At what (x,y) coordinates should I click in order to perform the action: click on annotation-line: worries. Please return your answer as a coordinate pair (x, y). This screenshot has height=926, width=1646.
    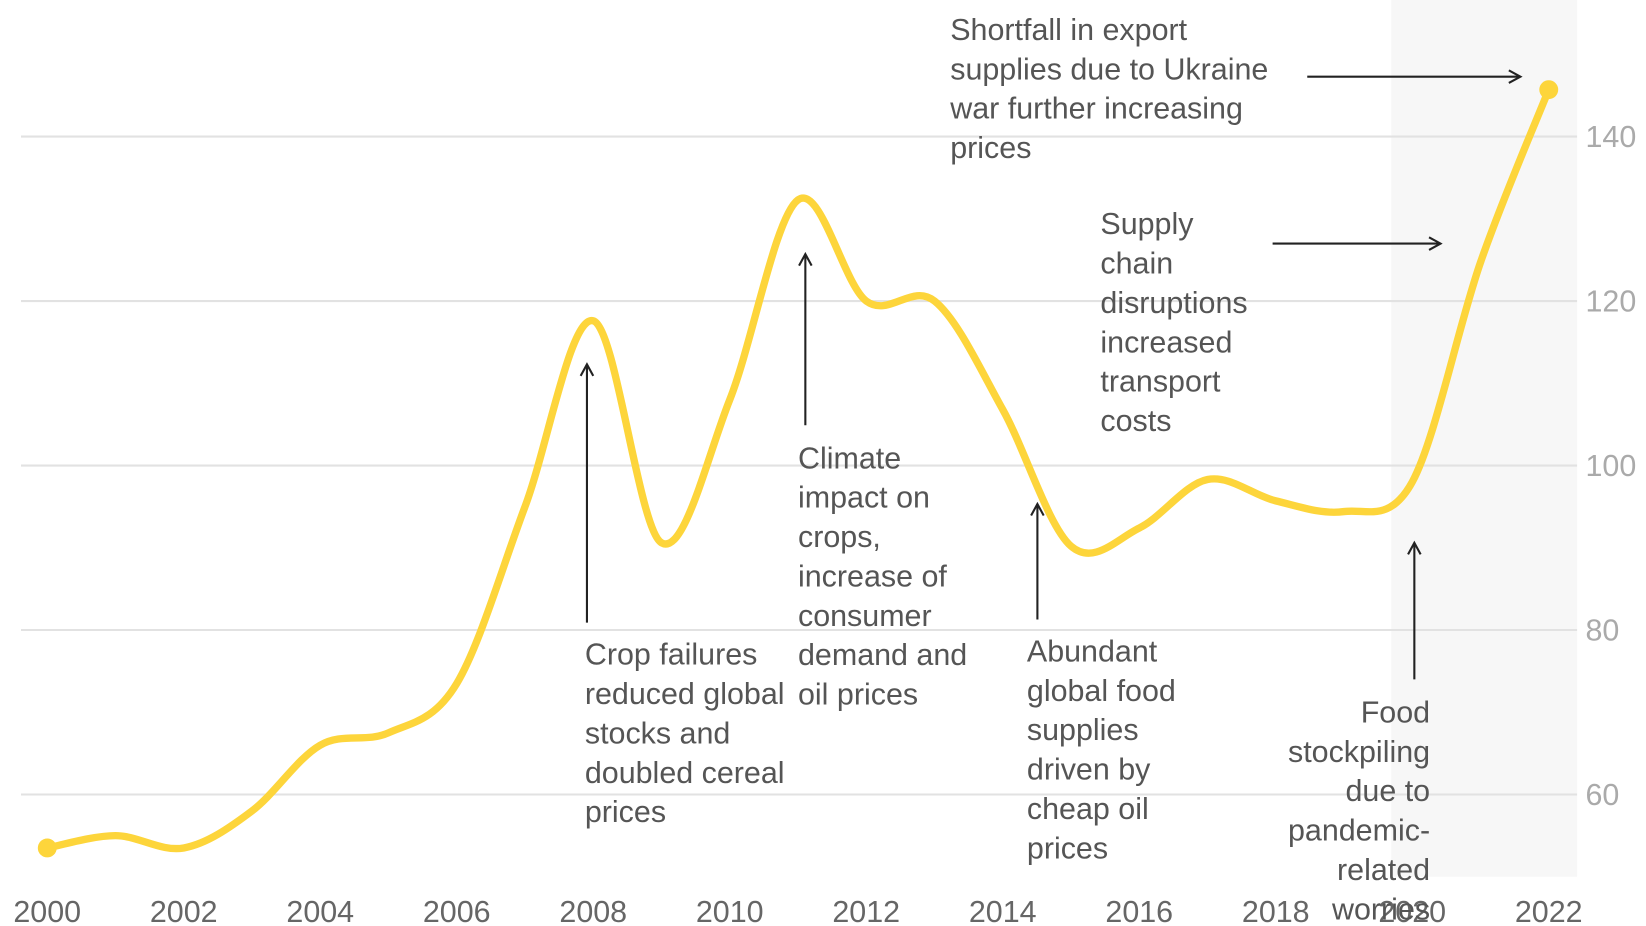
    Looking at the image, I should click on (1380, 909).